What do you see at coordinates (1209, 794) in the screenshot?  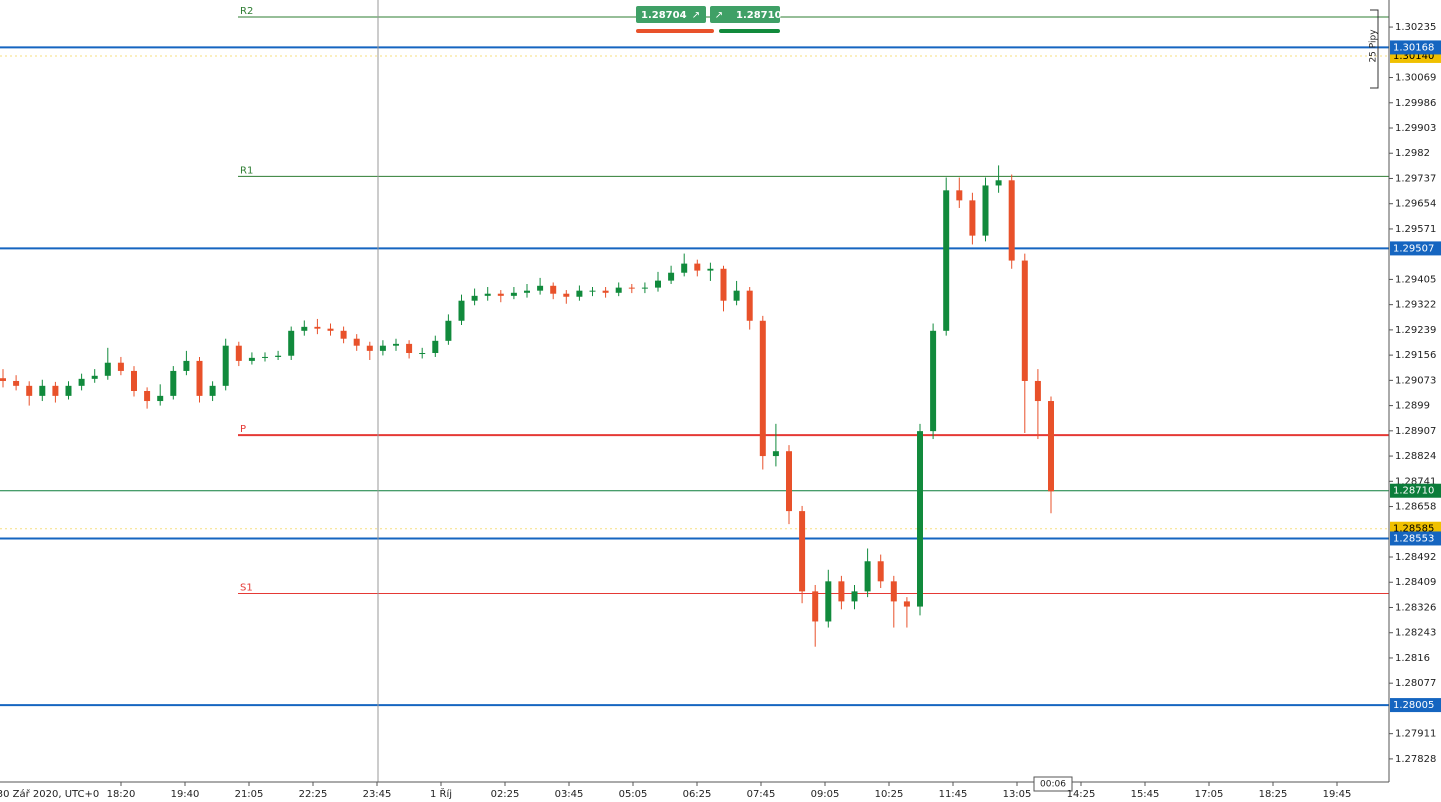 I see `x-tick-label: 17:05` at bounding box center [1209, 794].